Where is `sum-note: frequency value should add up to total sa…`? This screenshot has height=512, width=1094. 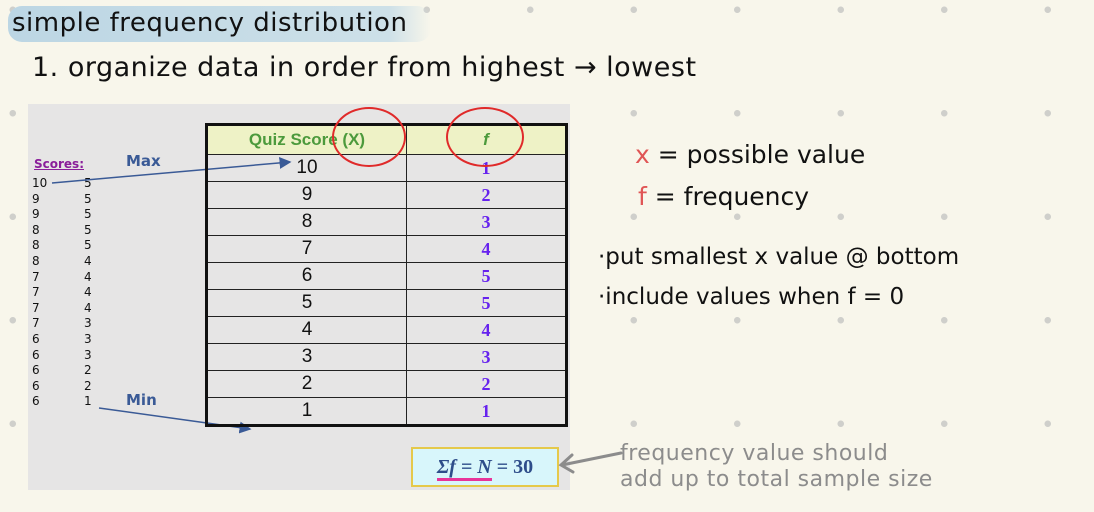
sum-note: frequency value should add up to total sa… is located at coordinates (776, 467).